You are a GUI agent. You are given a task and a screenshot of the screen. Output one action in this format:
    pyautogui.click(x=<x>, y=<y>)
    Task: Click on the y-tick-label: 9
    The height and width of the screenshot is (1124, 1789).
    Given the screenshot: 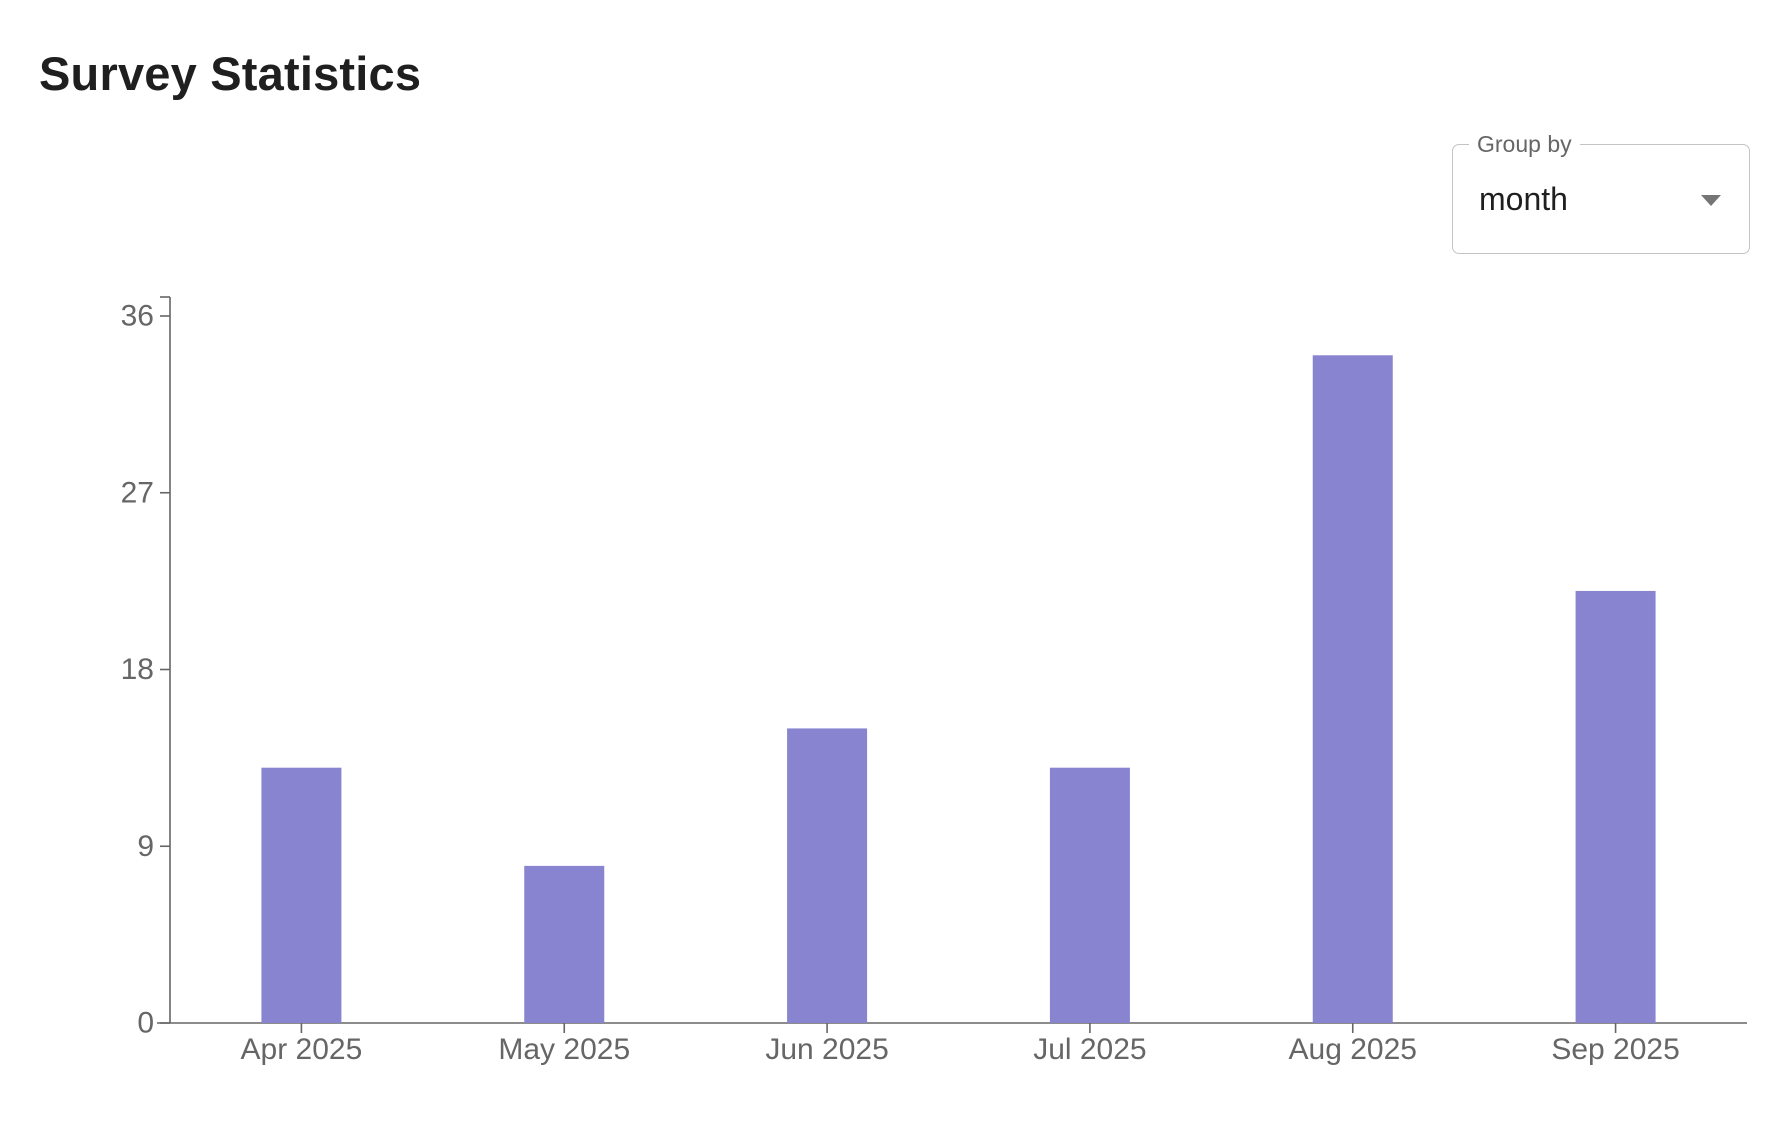 What is the action you would take?
    pyautogui.click(x=145, y=846)
    